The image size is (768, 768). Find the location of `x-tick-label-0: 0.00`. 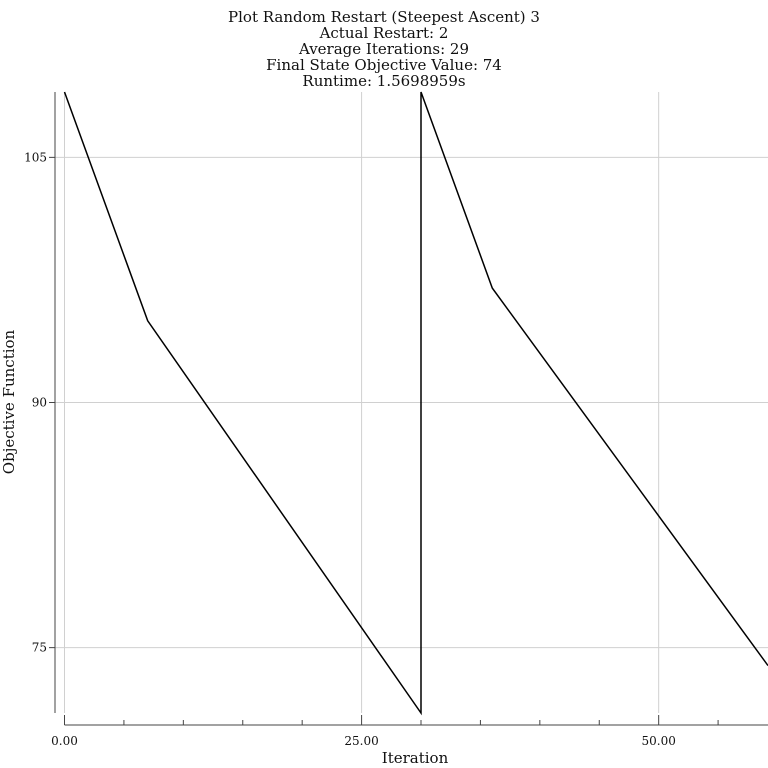

x-tick-label-0: 0.00 is located at coordinates (64, 741).